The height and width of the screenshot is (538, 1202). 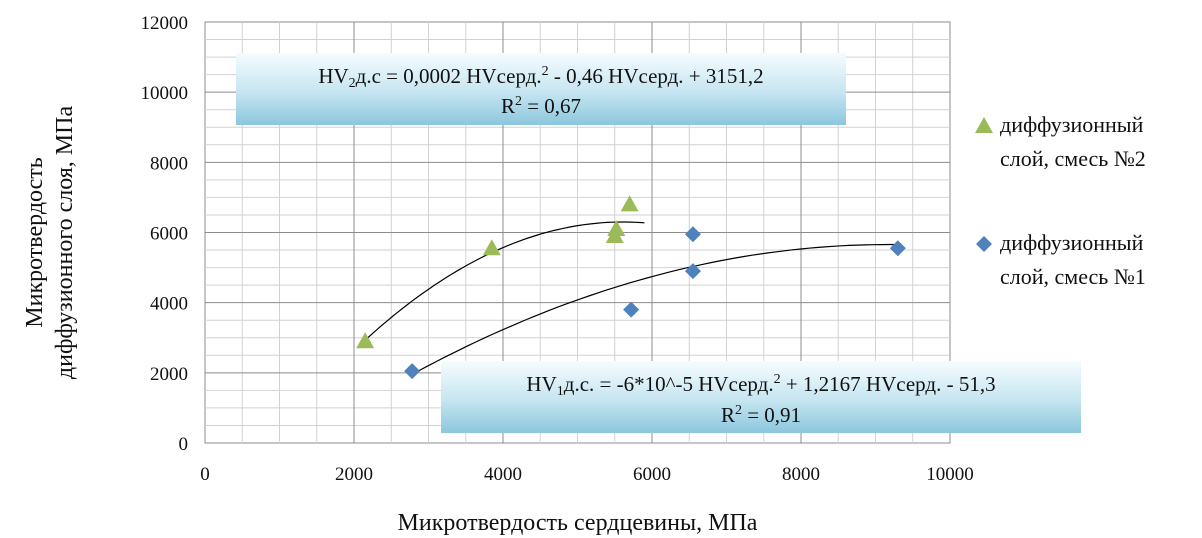 I want to click on y-axis-title: Микротвердость диффузионного слоя, МПа, so click(x=50, y=243).